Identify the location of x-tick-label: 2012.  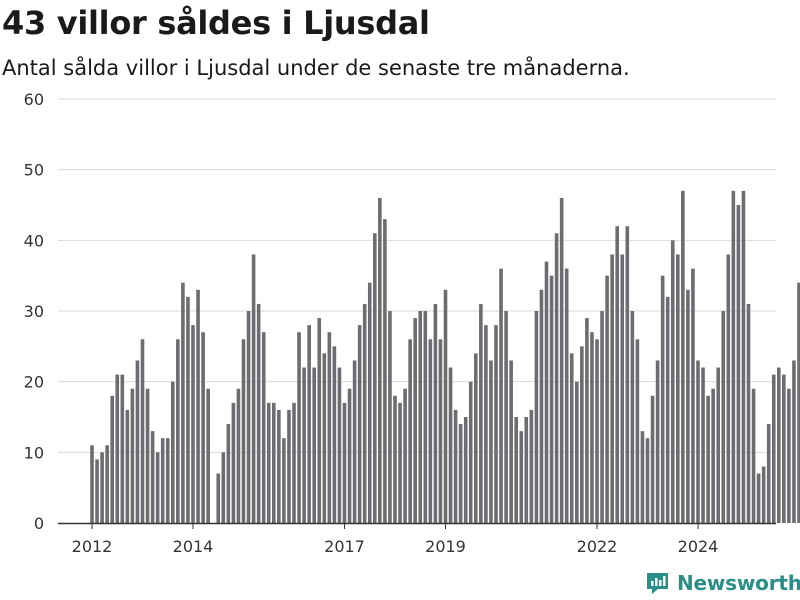
(92, 546).